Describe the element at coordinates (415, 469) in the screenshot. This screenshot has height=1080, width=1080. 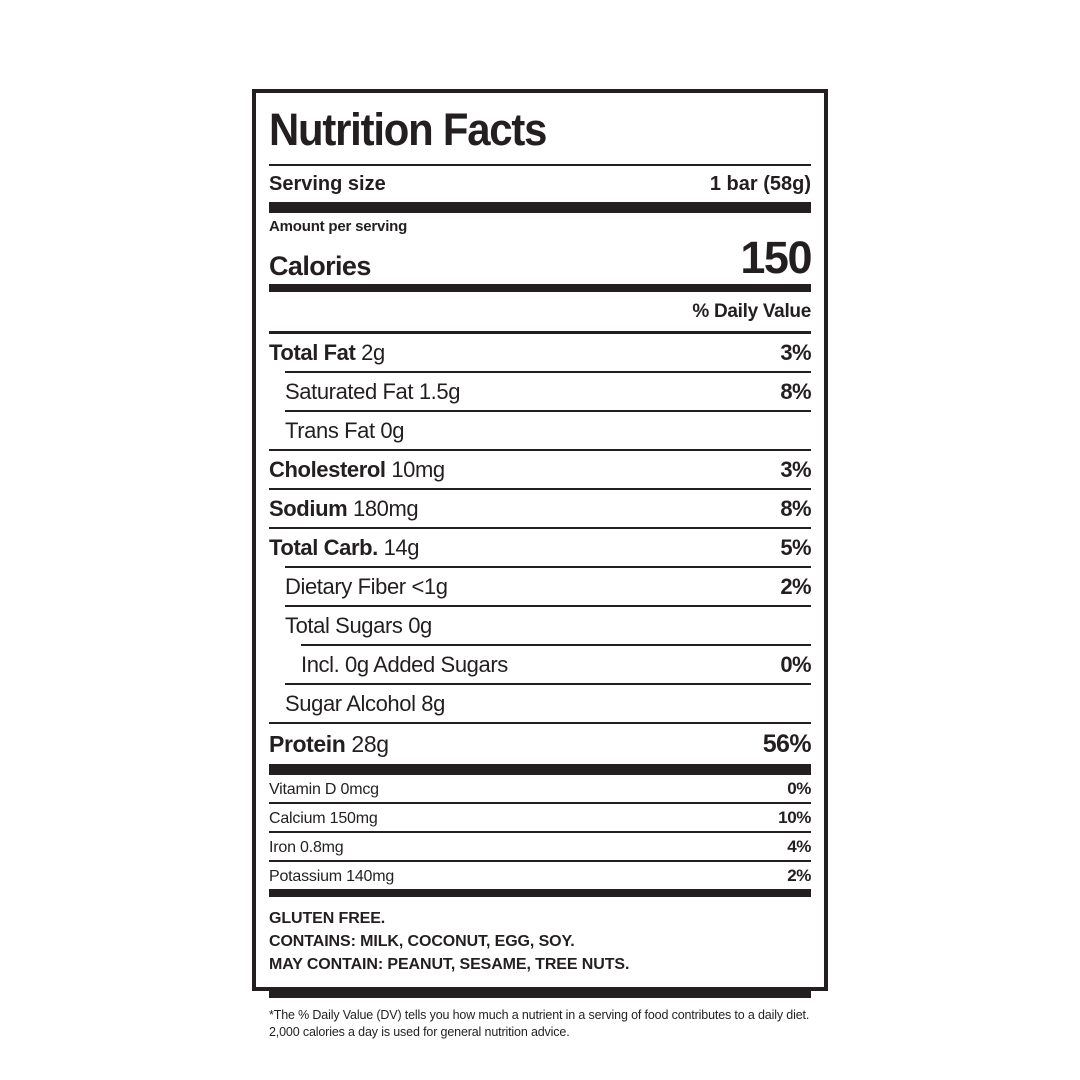
I see `nutrient-amount: 10mg` at that location.